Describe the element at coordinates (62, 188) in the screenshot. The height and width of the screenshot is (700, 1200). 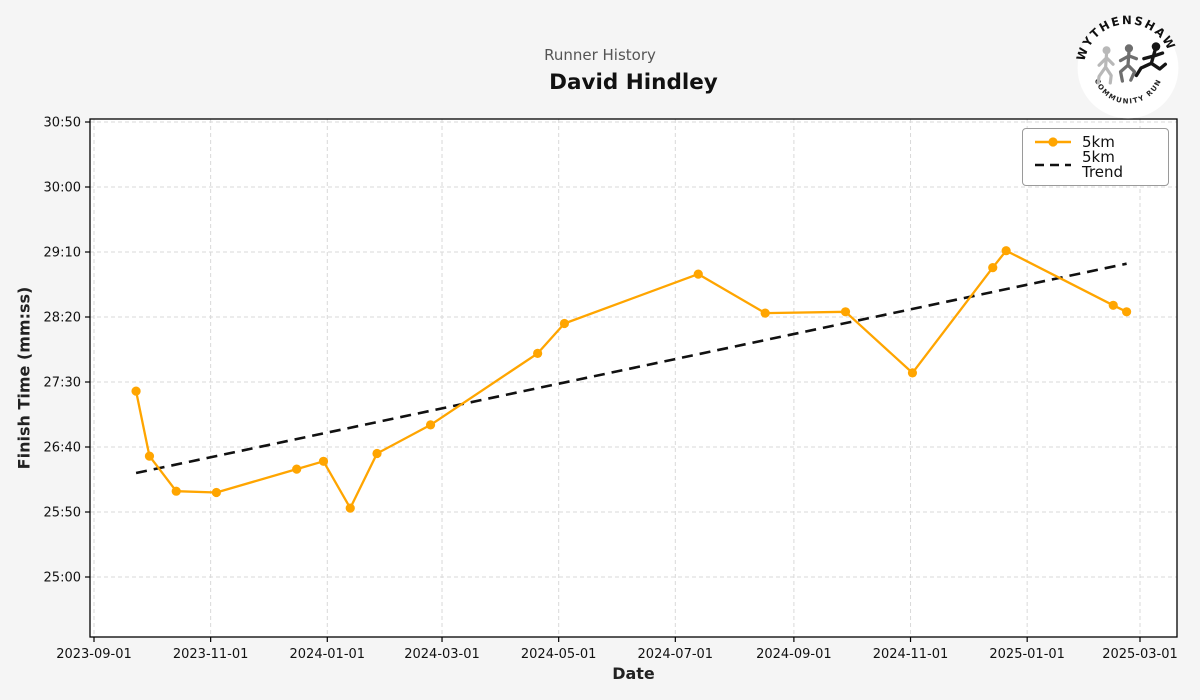
I see `y-tick-label: 30:00` at that location.